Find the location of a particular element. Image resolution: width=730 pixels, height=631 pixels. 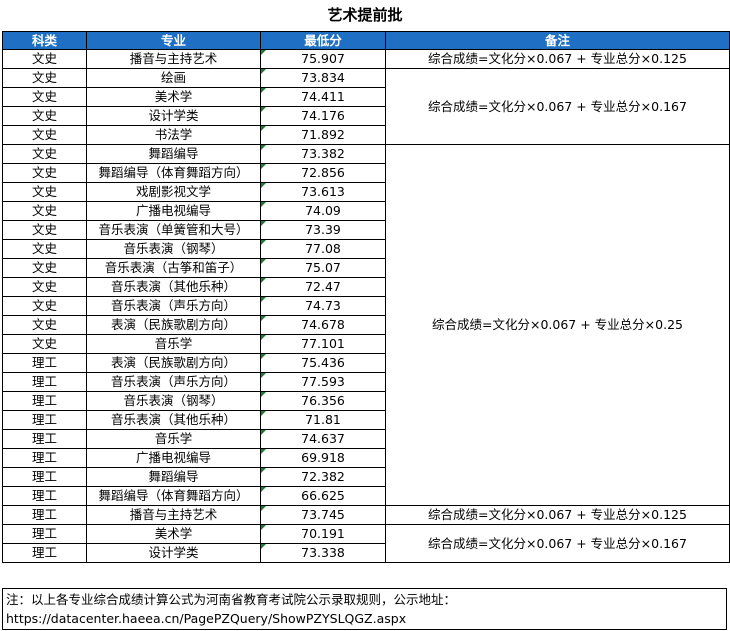

table-header-row: 科类 专业 最低分 备注 is located at coordinates (366, 40).